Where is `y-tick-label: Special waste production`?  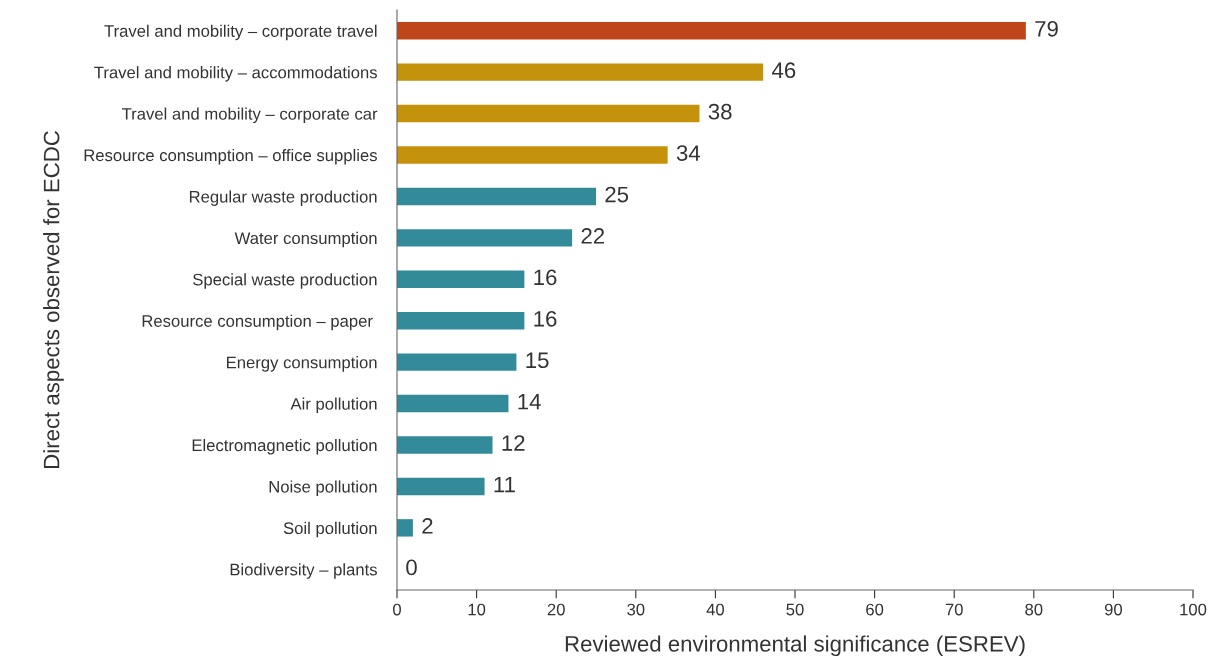 y-tick-label: Special waste production is located at coordinates (285, 281).